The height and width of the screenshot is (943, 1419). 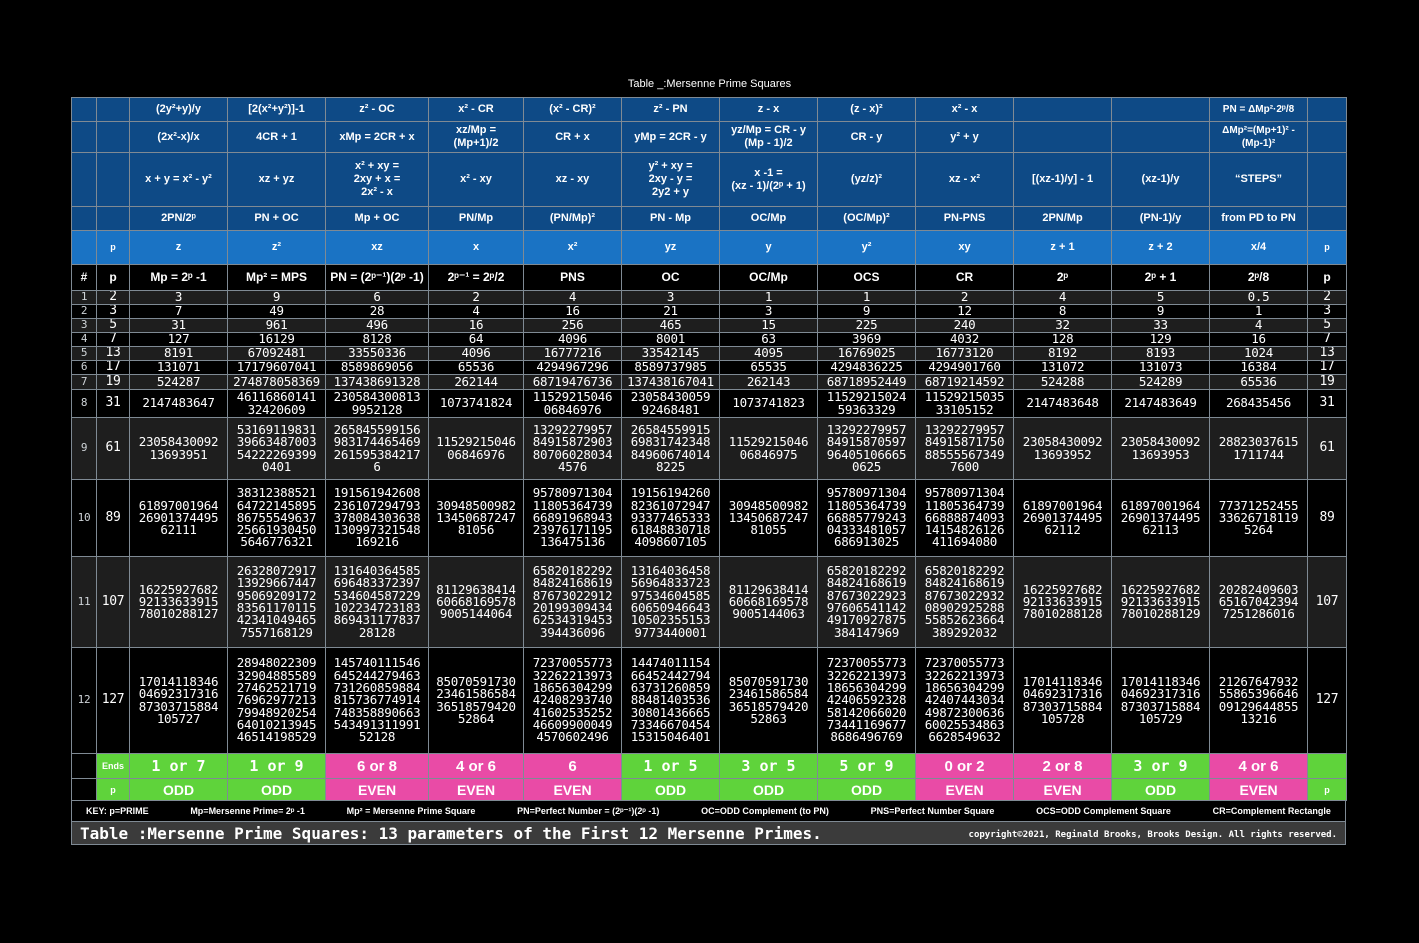 What do you see at coordinates (768, 353) in the screenshot?
I see `value-cell: 4095` at bounding box center [768, 353].